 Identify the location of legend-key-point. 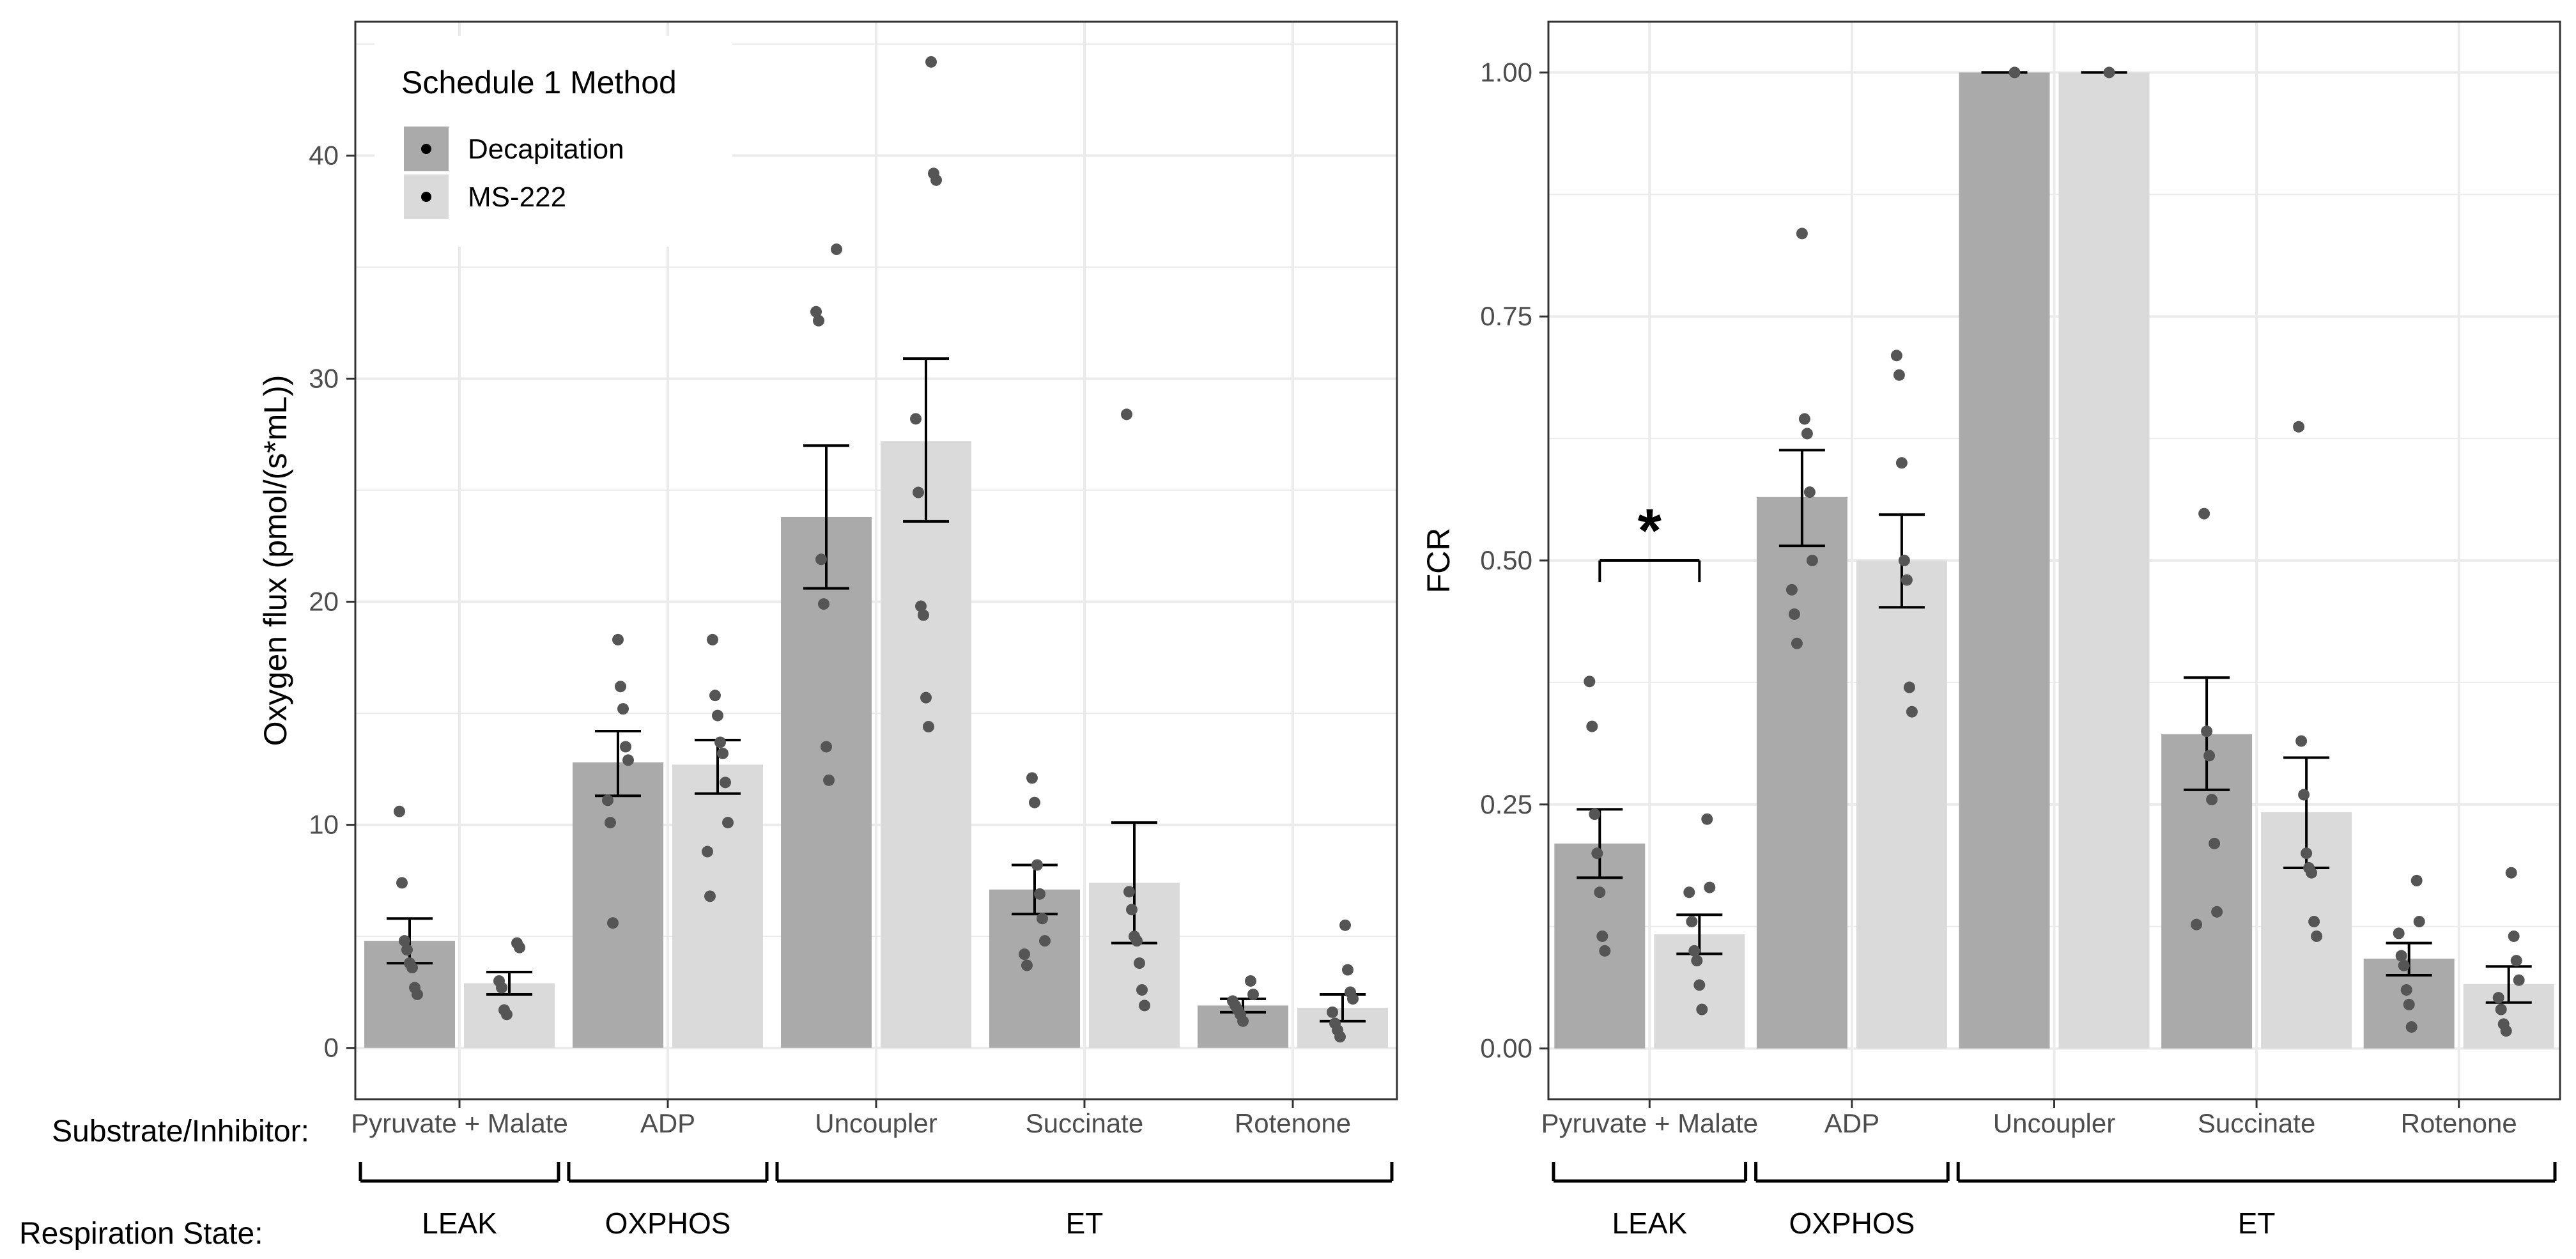
(426, 149).